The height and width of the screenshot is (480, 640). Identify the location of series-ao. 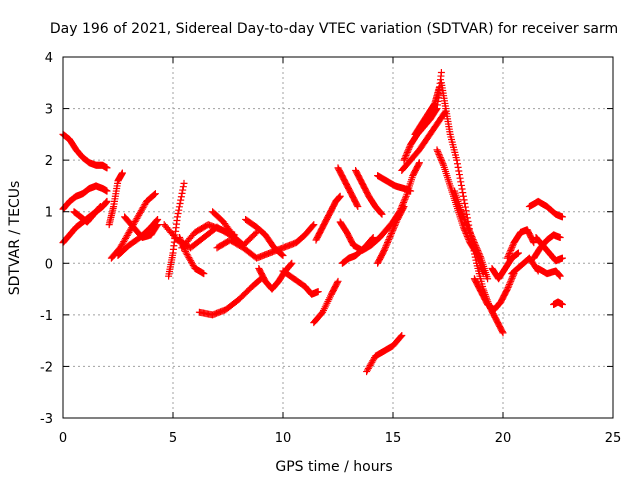
(545, 209).